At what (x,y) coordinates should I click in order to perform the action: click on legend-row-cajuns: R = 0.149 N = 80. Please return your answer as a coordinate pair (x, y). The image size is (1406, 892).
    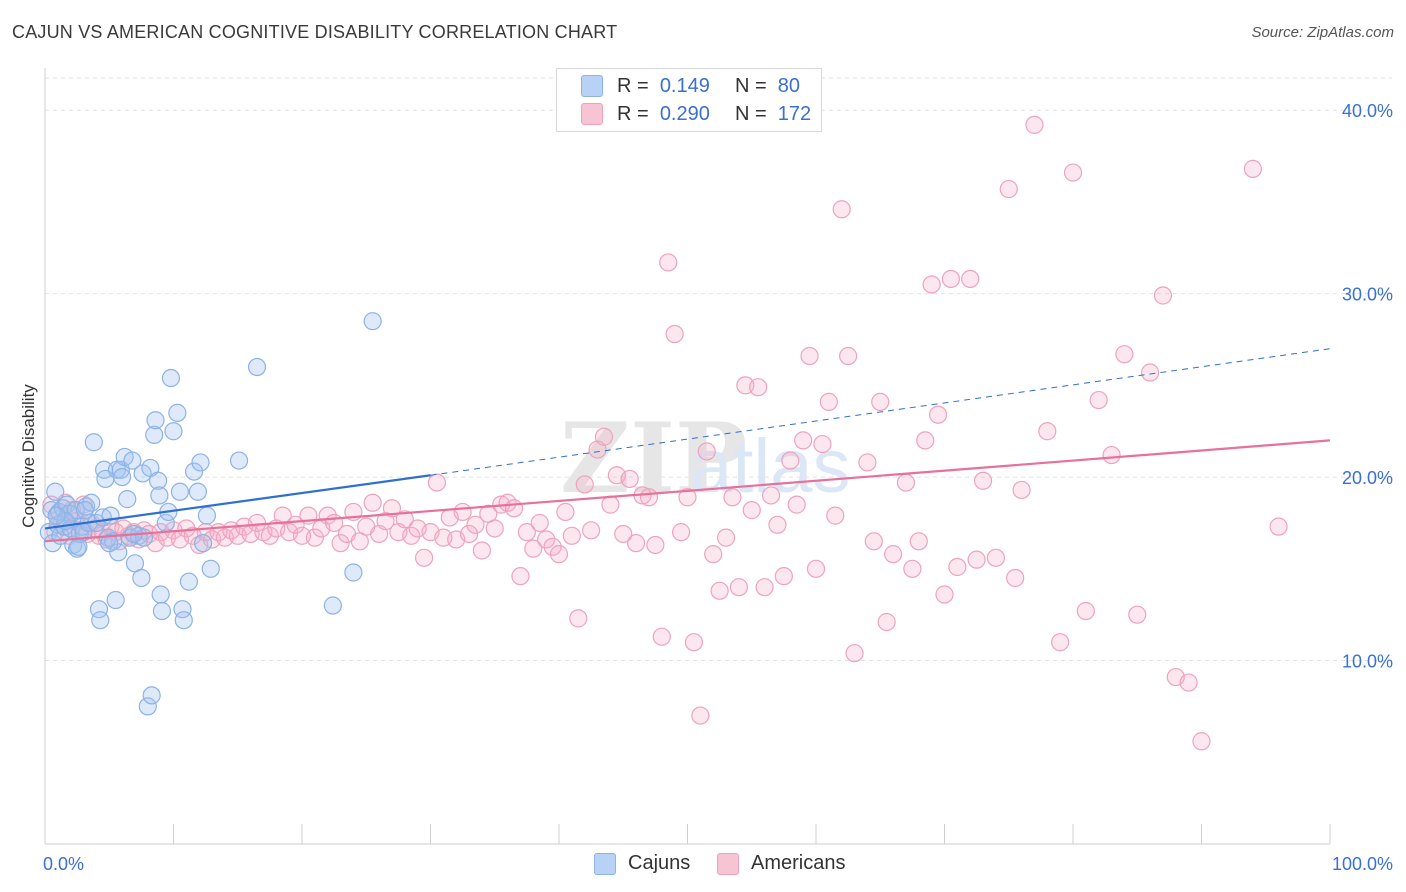
    Looking at the image, I should click on (690, 86).